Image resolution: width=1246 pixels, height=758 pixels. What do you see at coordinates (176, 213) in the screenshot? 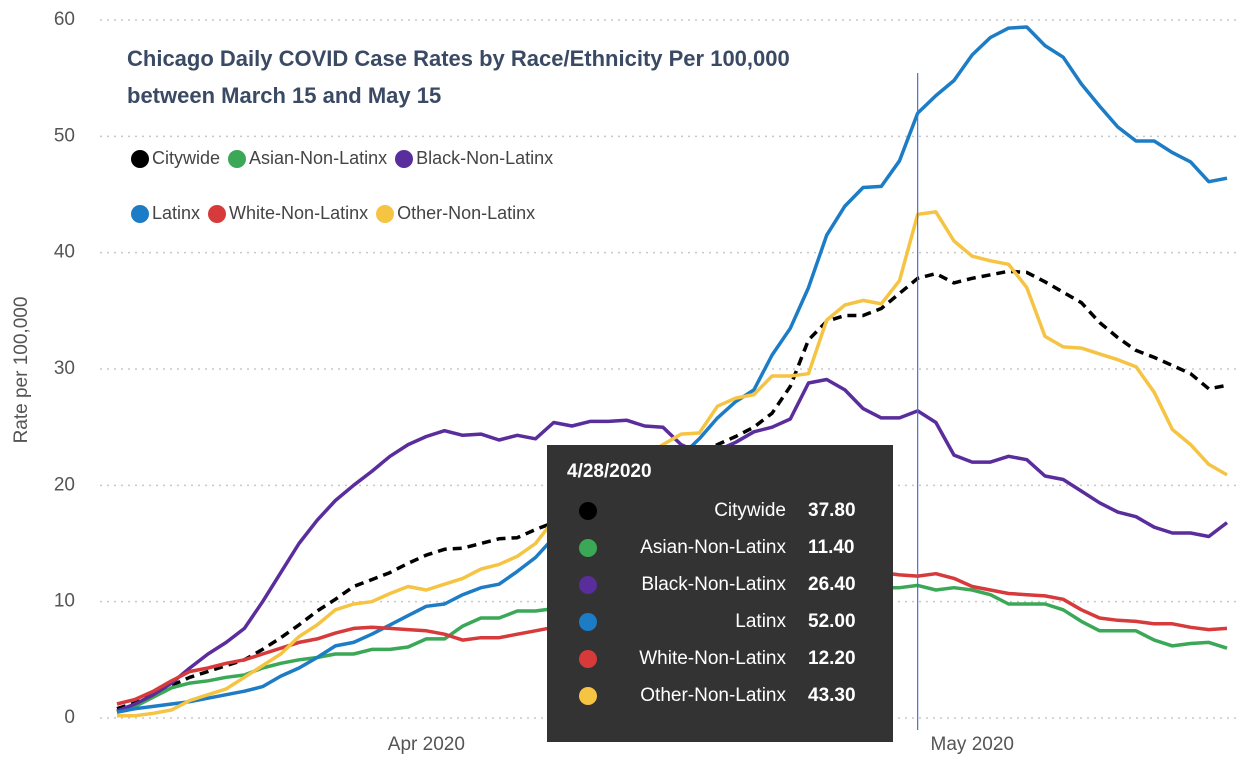
I see `legend-label: Latinx` at bounding box center [176, 213].